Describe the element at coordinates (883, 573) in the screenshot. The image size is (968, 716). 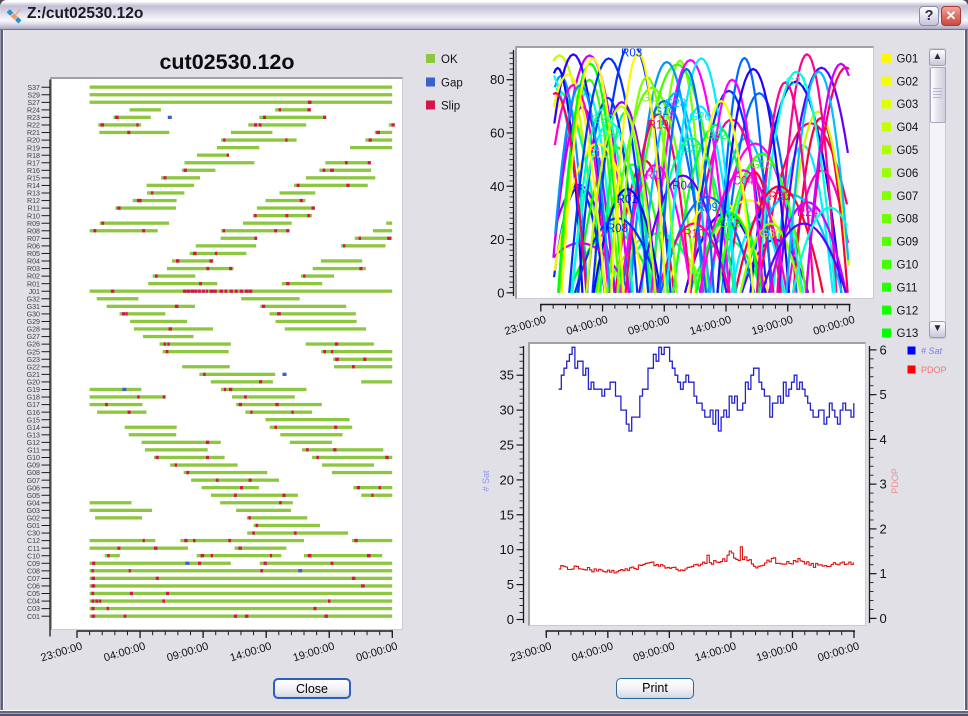
I see `svg-text: 1` at that location.